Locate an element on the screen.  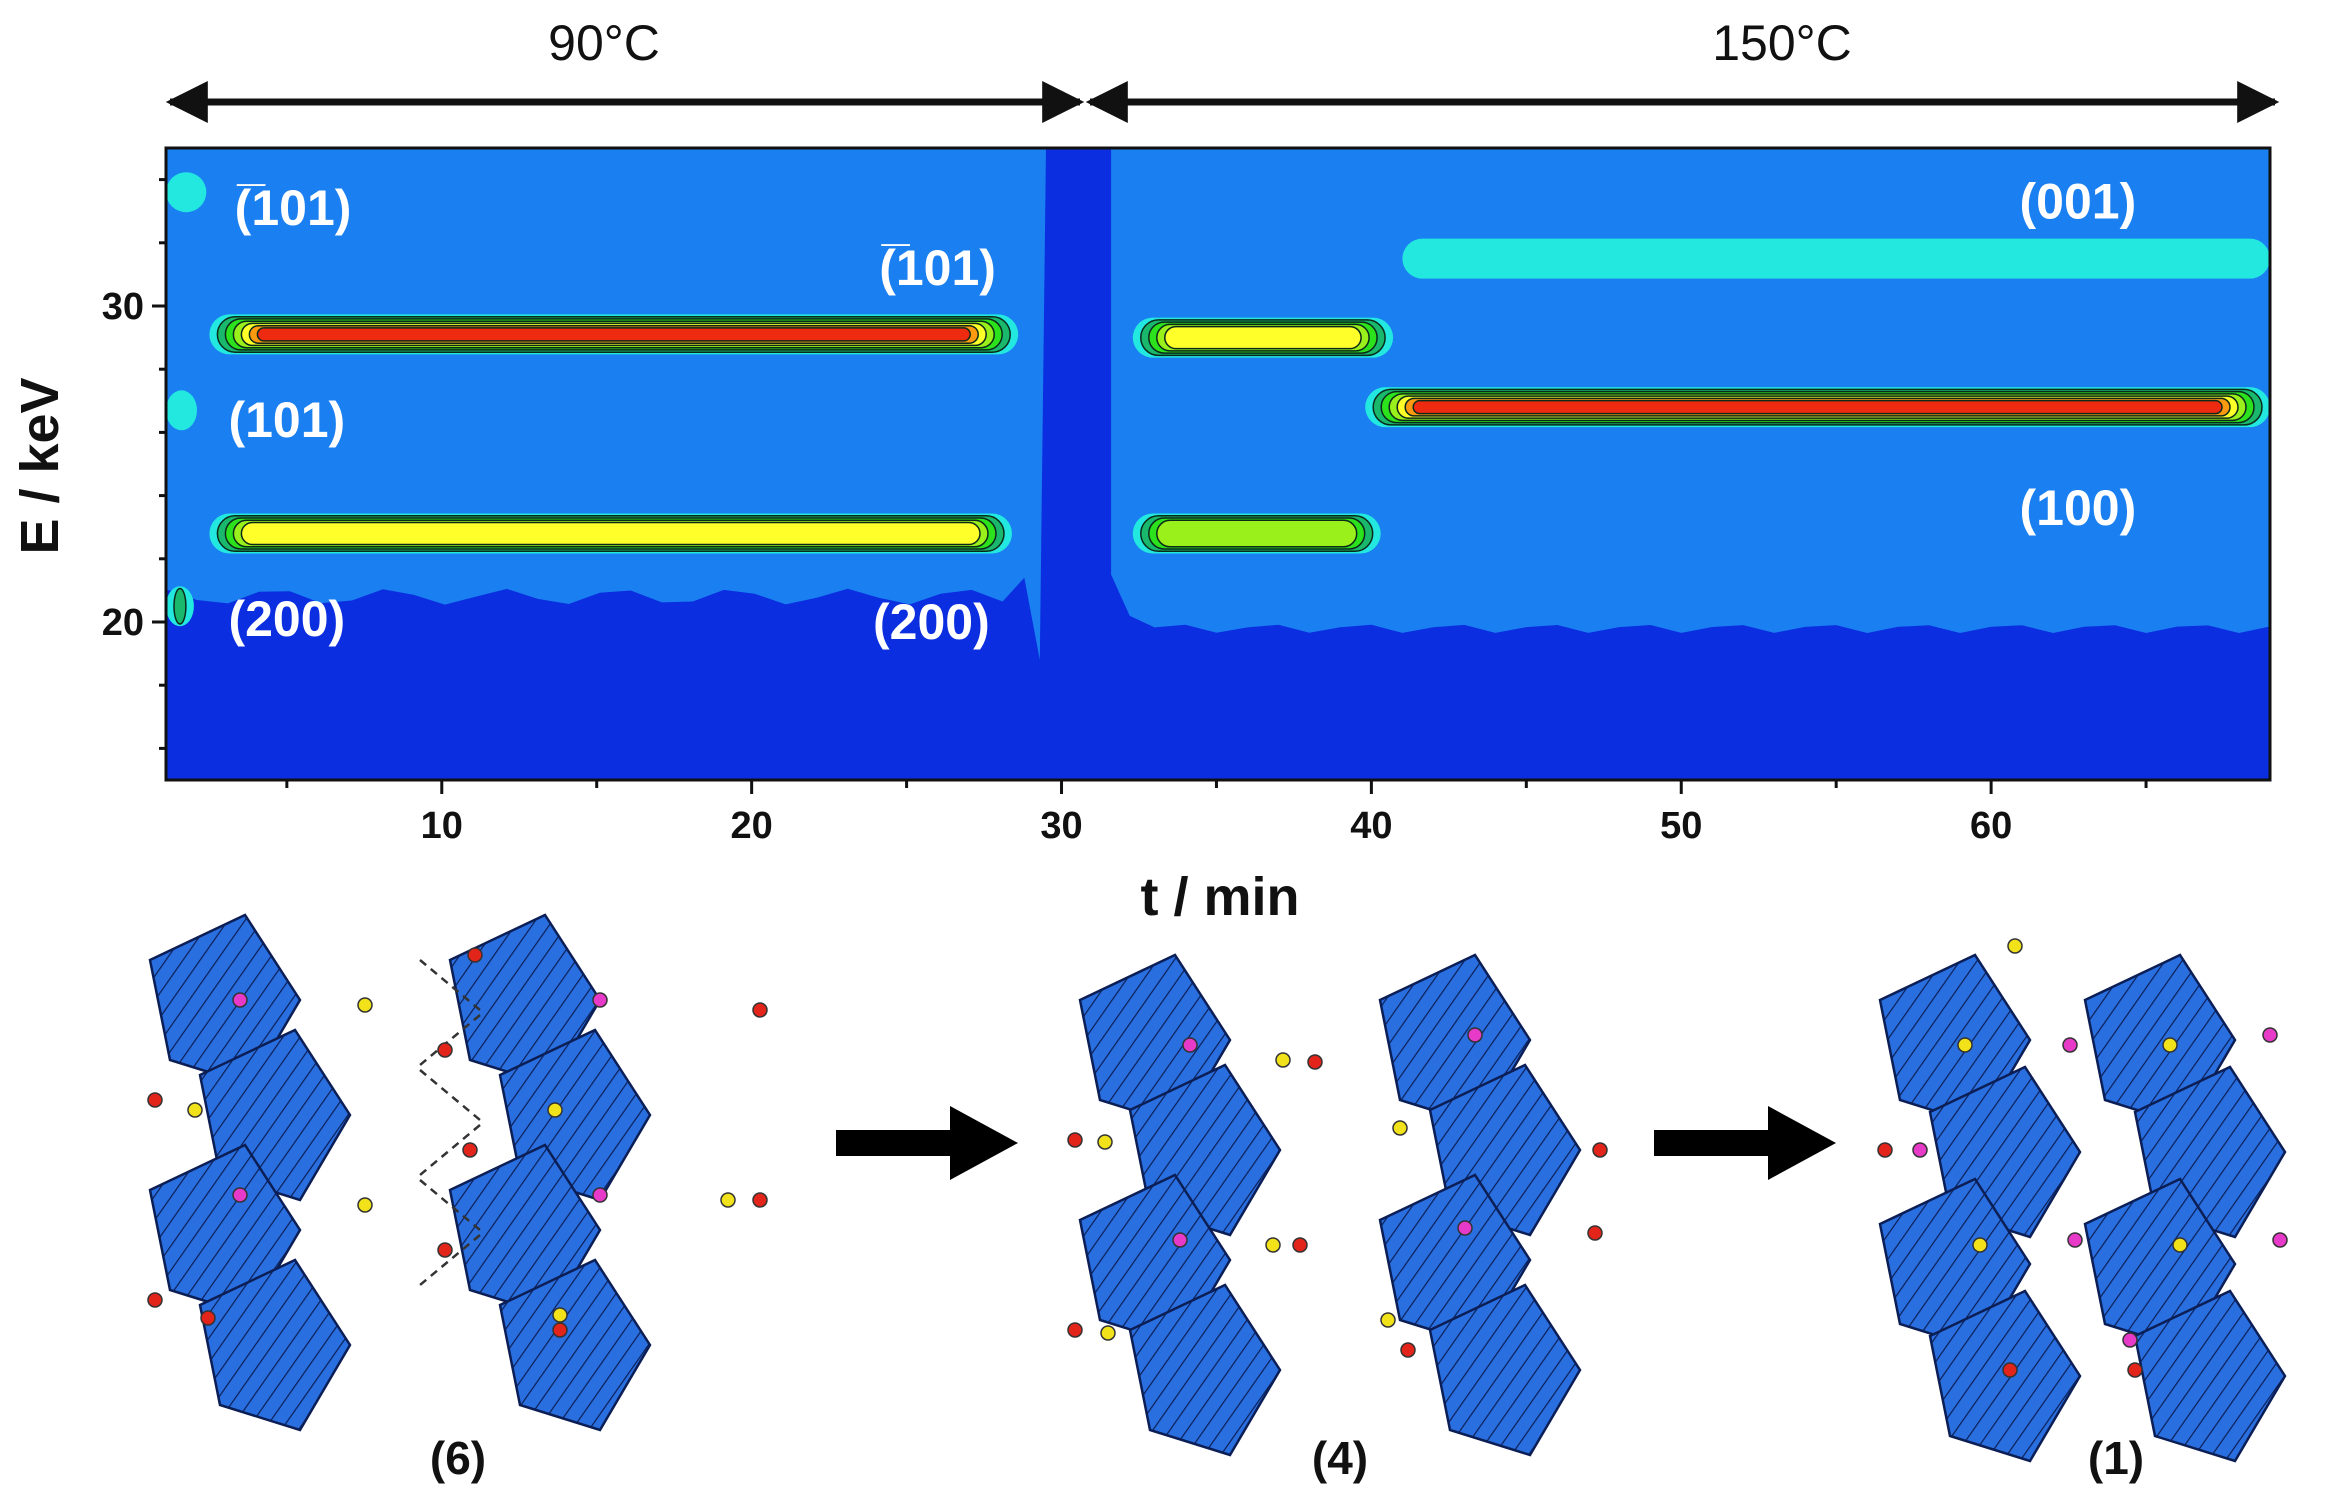
structure-label-6: (6) is located at coordinates (458, 1458).